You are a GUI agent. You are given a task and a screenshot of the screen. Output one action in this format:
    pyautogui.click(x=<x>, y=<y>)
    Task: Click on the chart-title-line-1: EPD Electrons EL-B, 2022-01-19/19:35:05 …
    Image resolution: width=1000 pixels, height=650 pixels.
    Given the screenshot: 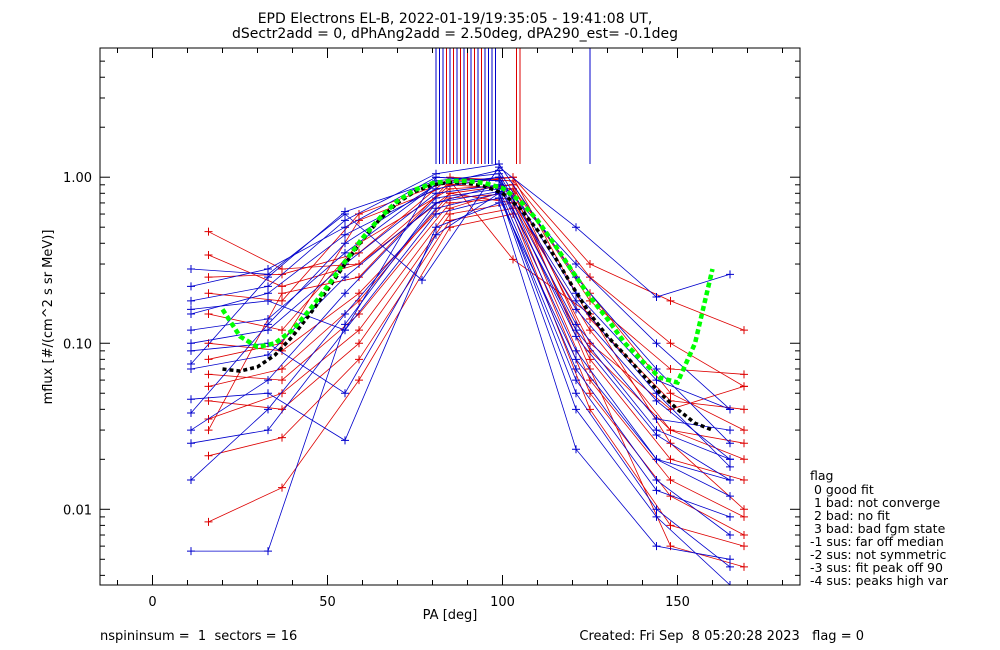 What is the action you would take?
    pyautogui.click(x=455, y=19)
    